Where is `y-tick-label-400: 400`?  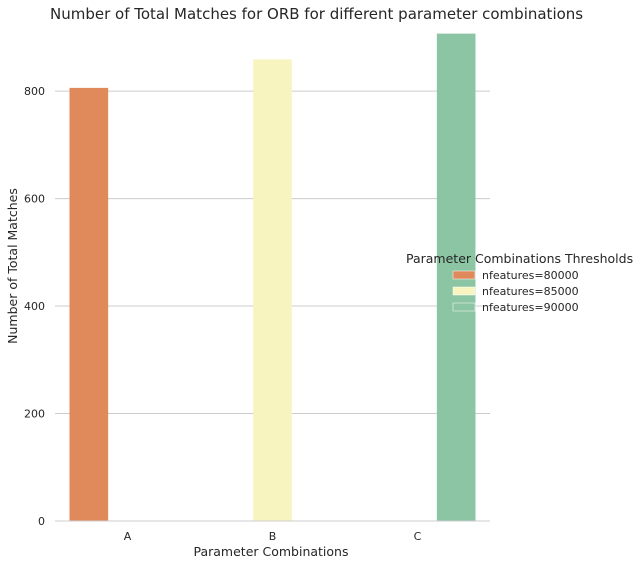
y-tick-label-400: 400 is located at coordinates (34, 306).